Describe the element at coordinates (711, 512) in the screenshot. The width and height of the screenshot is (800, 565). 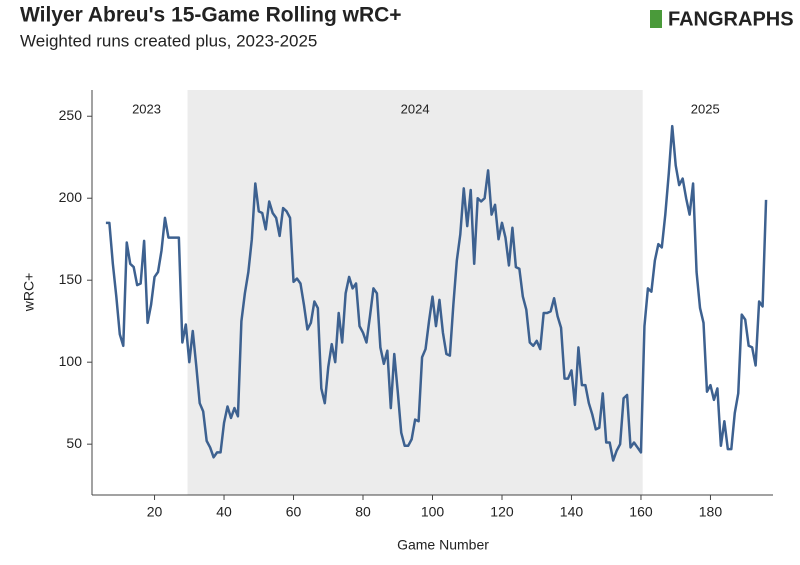
I see `x-tick-label: 180` at that location.